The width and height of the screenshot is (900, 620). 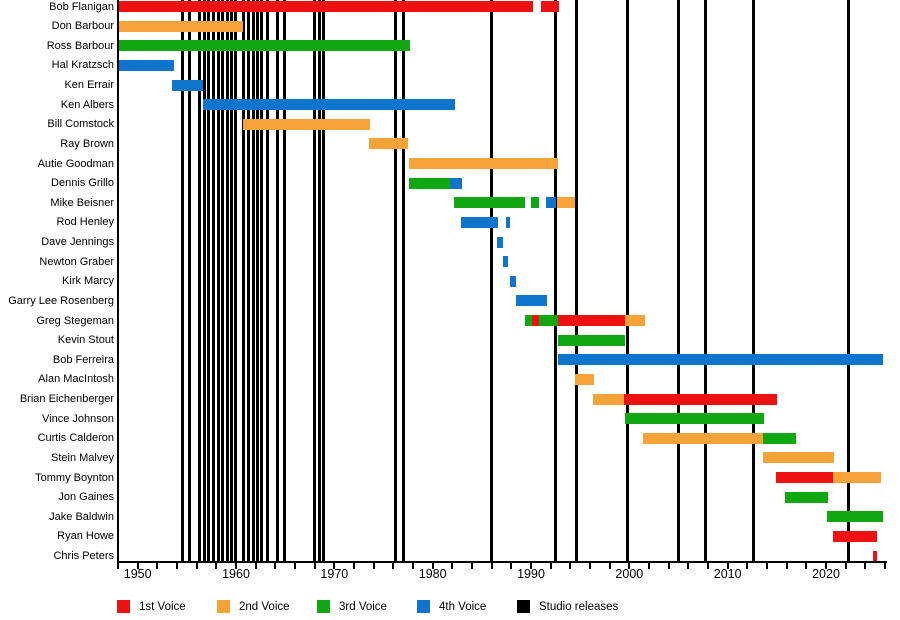 I want to click on axis-year-label: 1990, so click(x=531, y=574).